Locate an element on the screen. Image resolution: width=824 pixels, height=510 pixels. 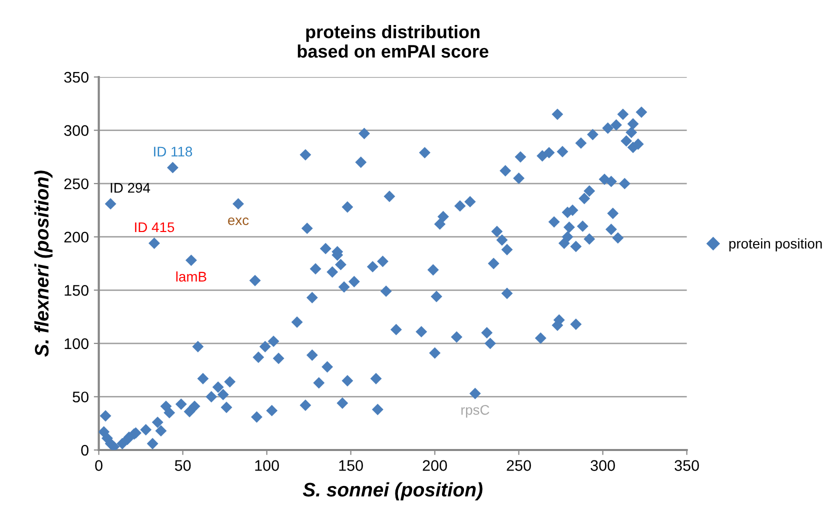
x-tick-label: 150 is located at coordinates (351, 465).